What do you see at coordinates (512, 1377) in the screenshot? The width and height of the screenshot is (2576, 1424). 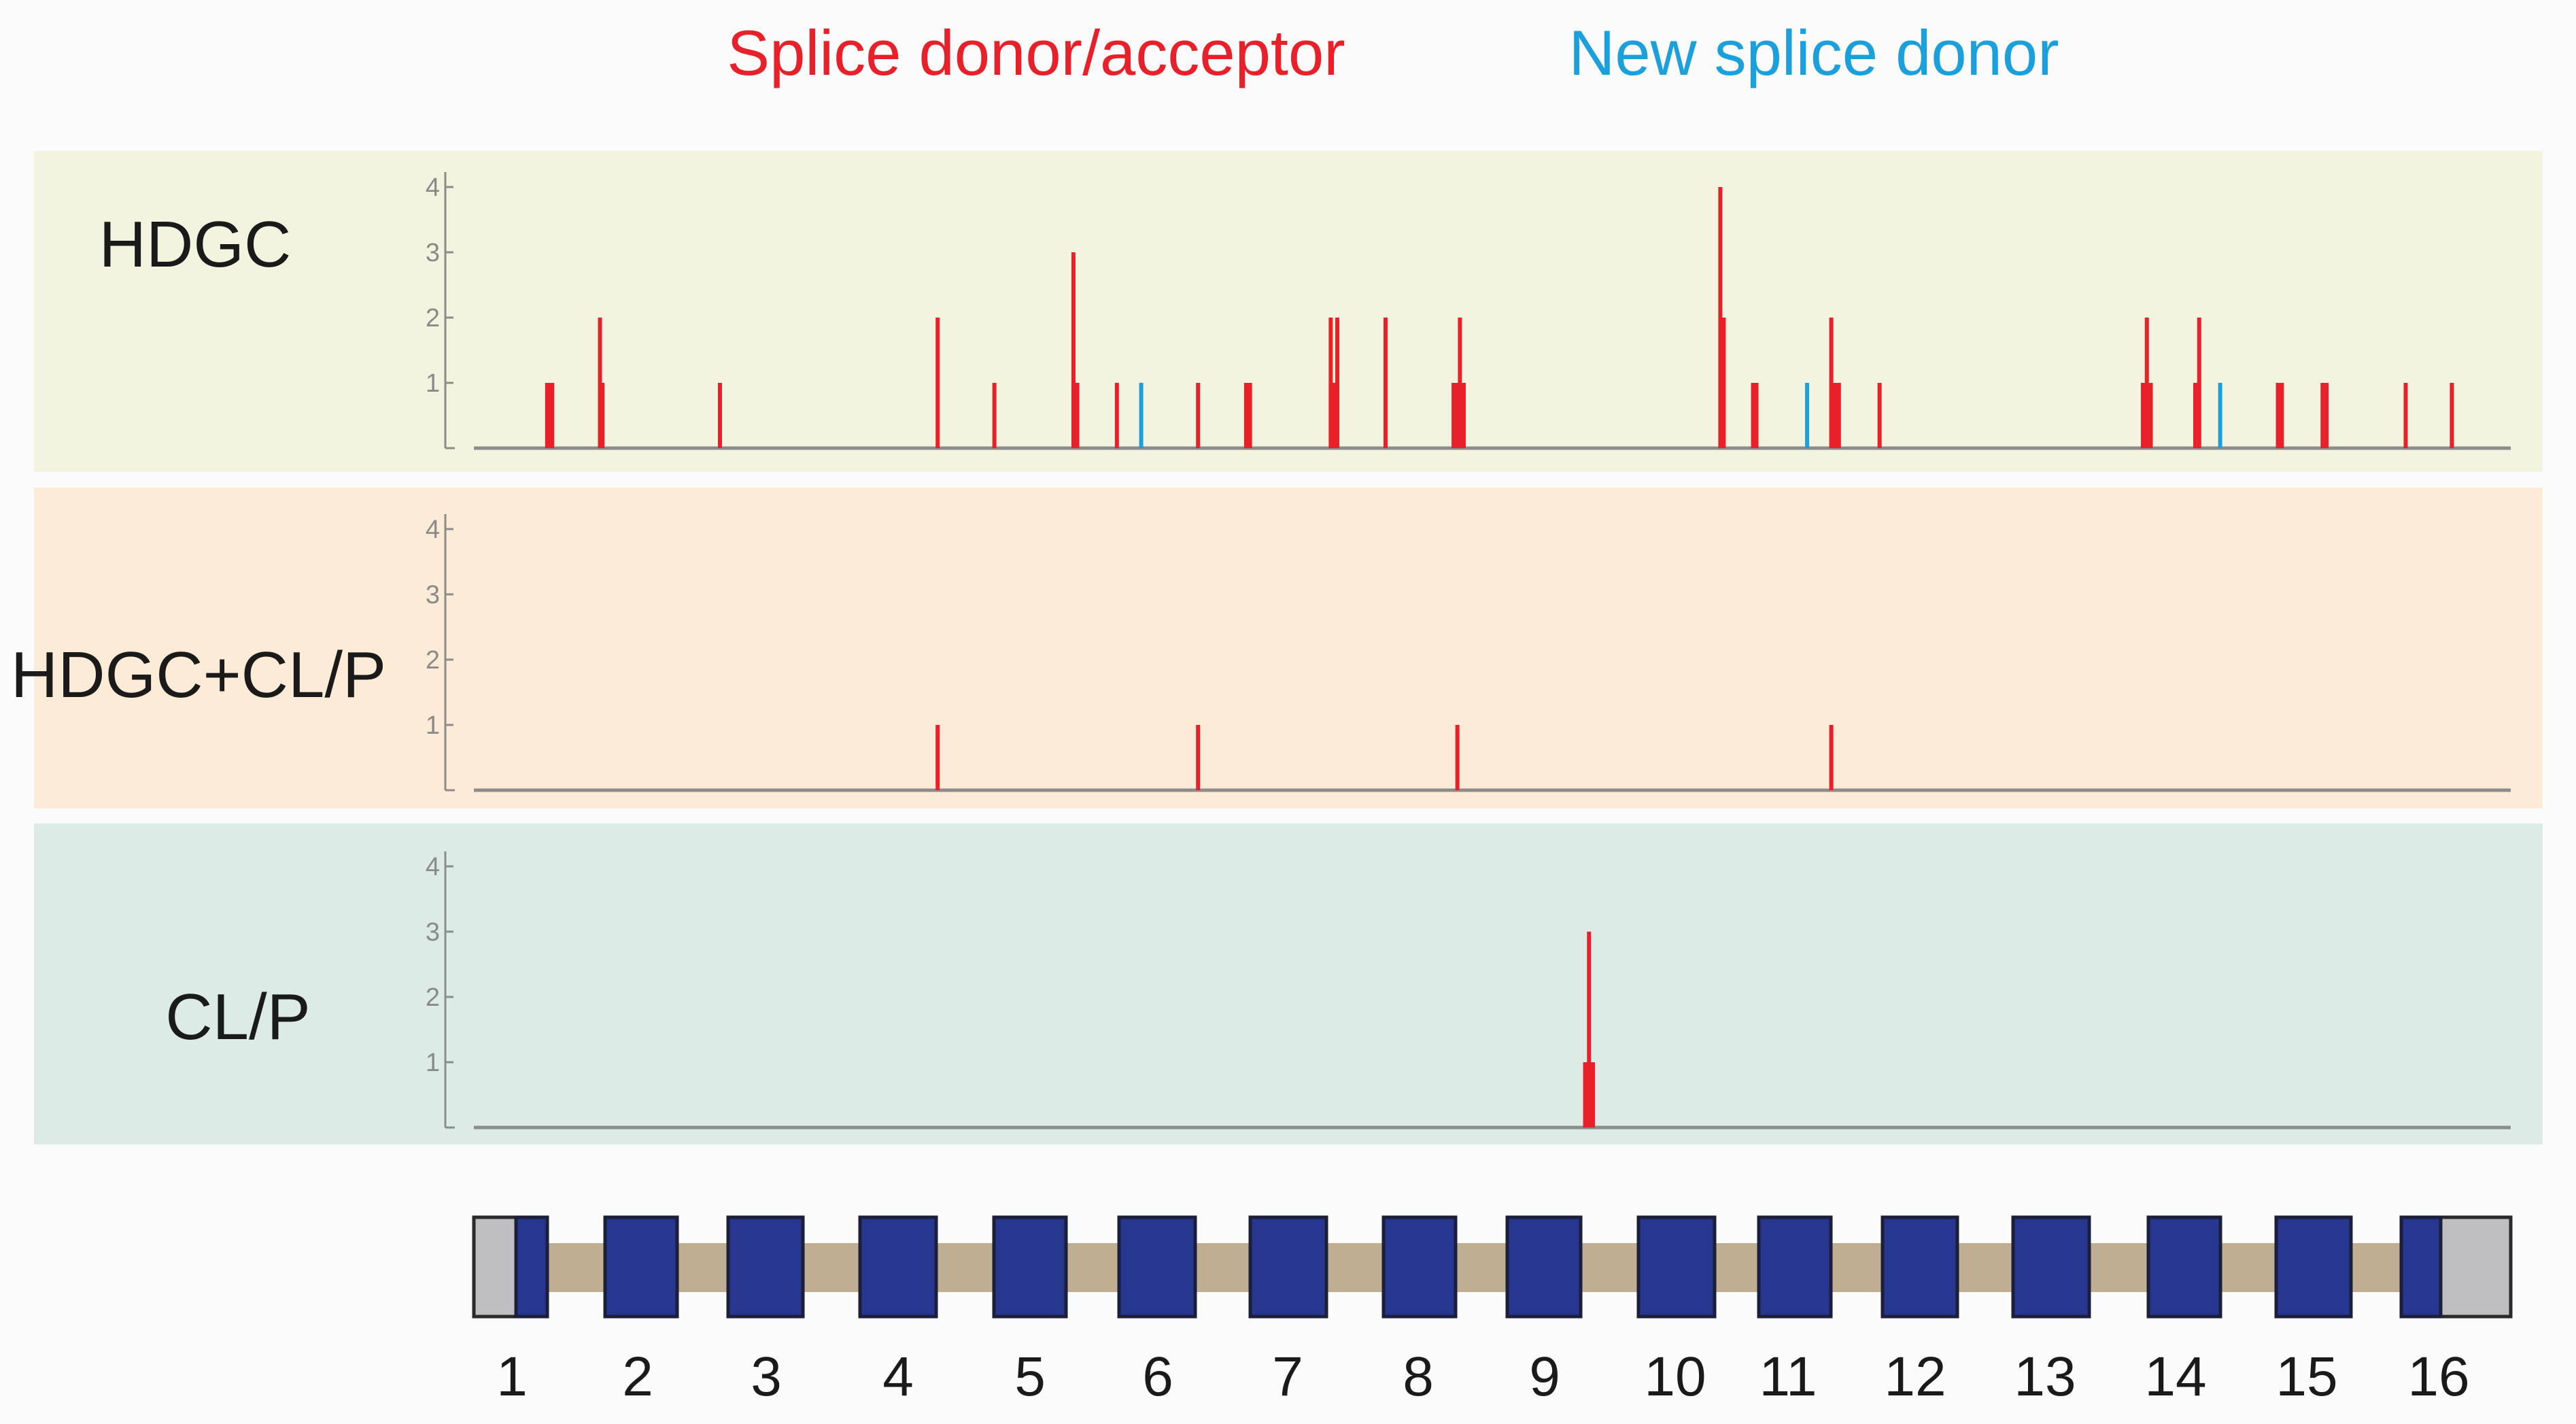 I see `exon-label: 1` at bounding box center [512, 1377].